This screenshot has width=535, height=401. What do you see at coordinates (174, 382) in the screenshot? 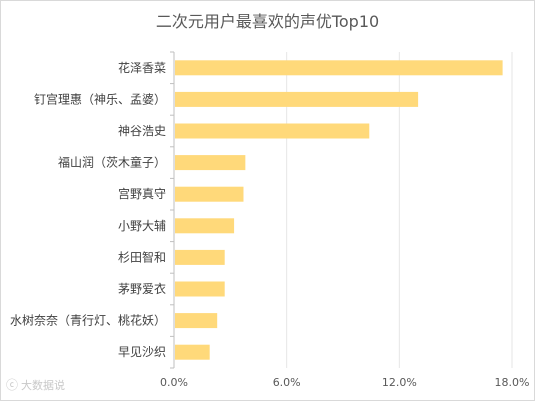
I see `x-tick-label: 0.0%` at bounding box center [174, 382].